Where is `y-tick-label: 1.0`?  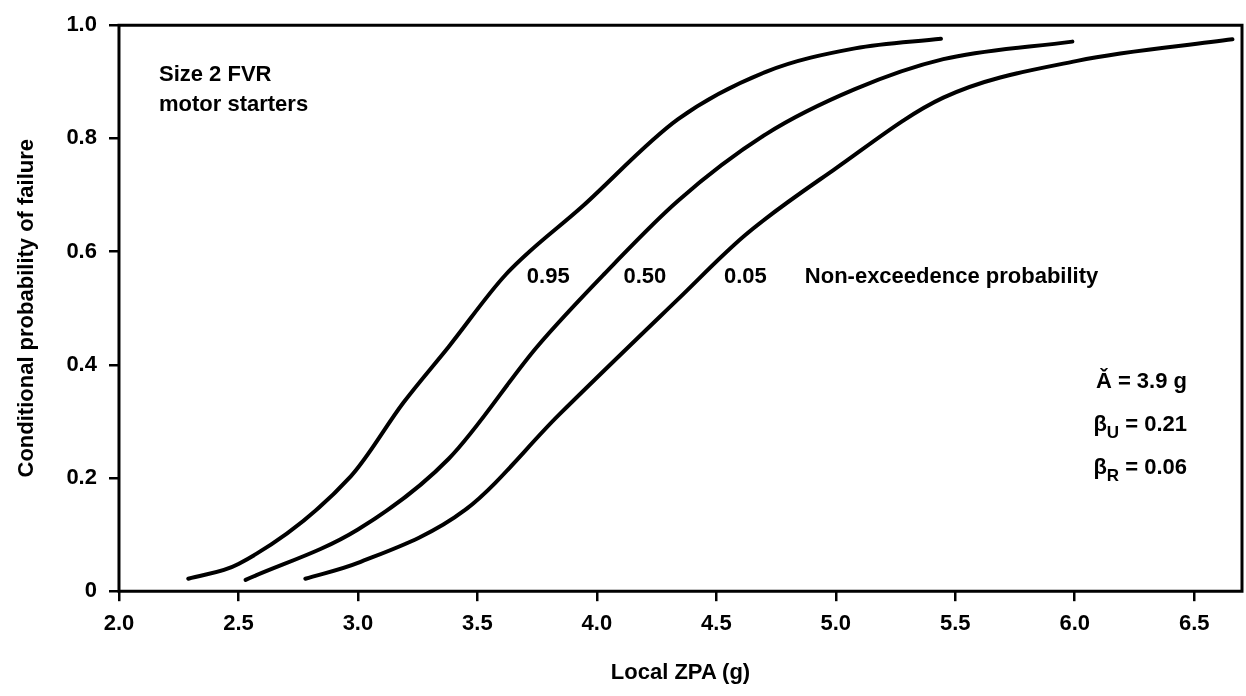 y-tick-label: 1.0 is located at coordinates (81, 24).